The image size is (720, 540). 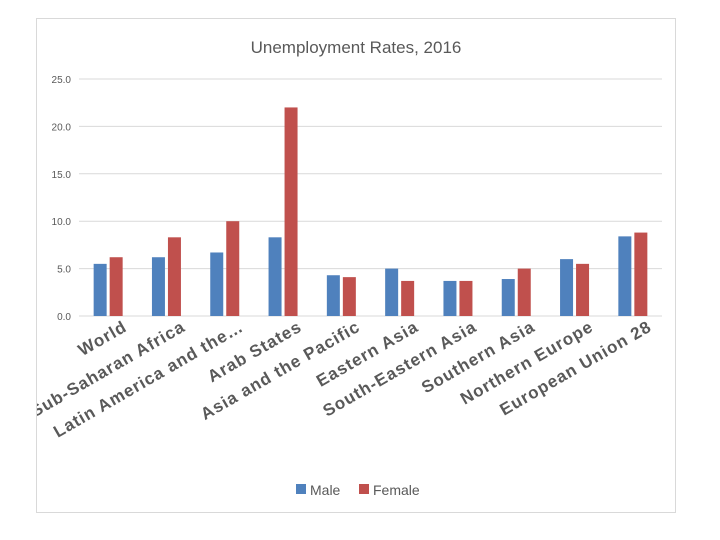 What do you see at coordinates (364, 489) in the screenshot?
I see `legend-swatch-female` at bounding box center [364, 489].